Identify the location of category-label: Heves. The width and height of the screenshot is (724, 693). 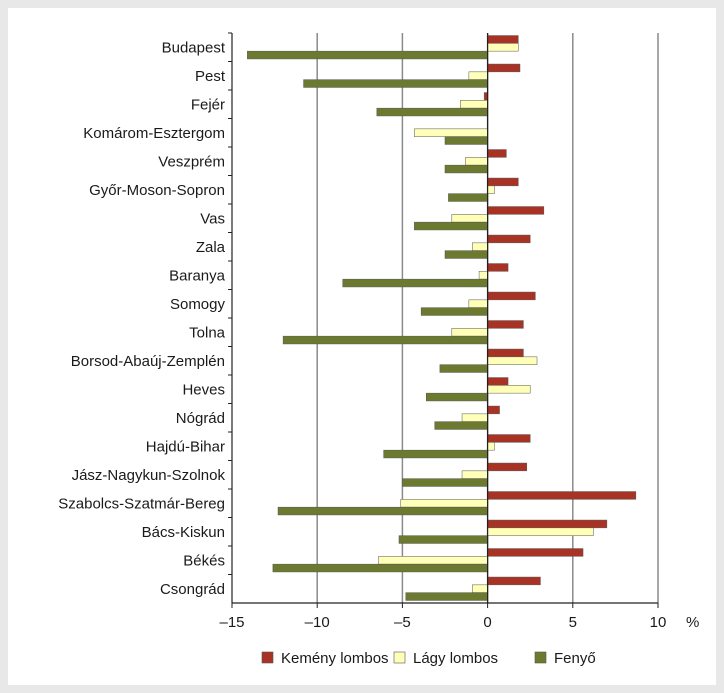
(203, 389).